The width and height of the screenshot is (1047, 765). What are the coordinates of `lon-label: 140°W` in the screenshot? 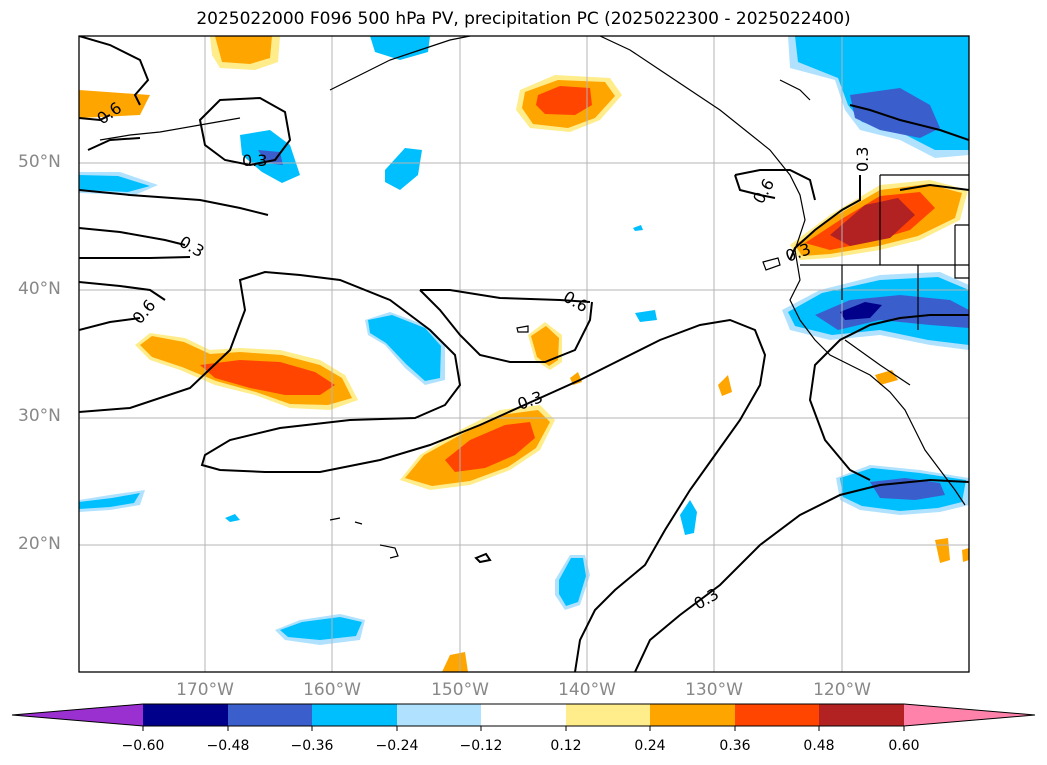 It's located at (587, 690).